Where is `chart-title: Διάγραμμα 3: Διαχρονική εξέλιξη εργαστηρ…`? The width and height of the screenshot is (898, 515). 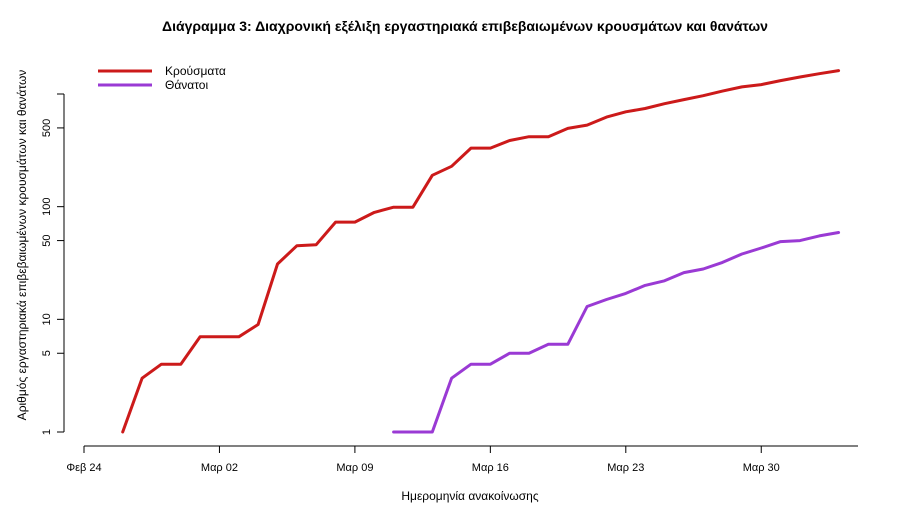
chart-title: Διάγραμμα 3: Διαχρονική εξέλιξη εργαστηρ… is located at coordinates (465, 26).